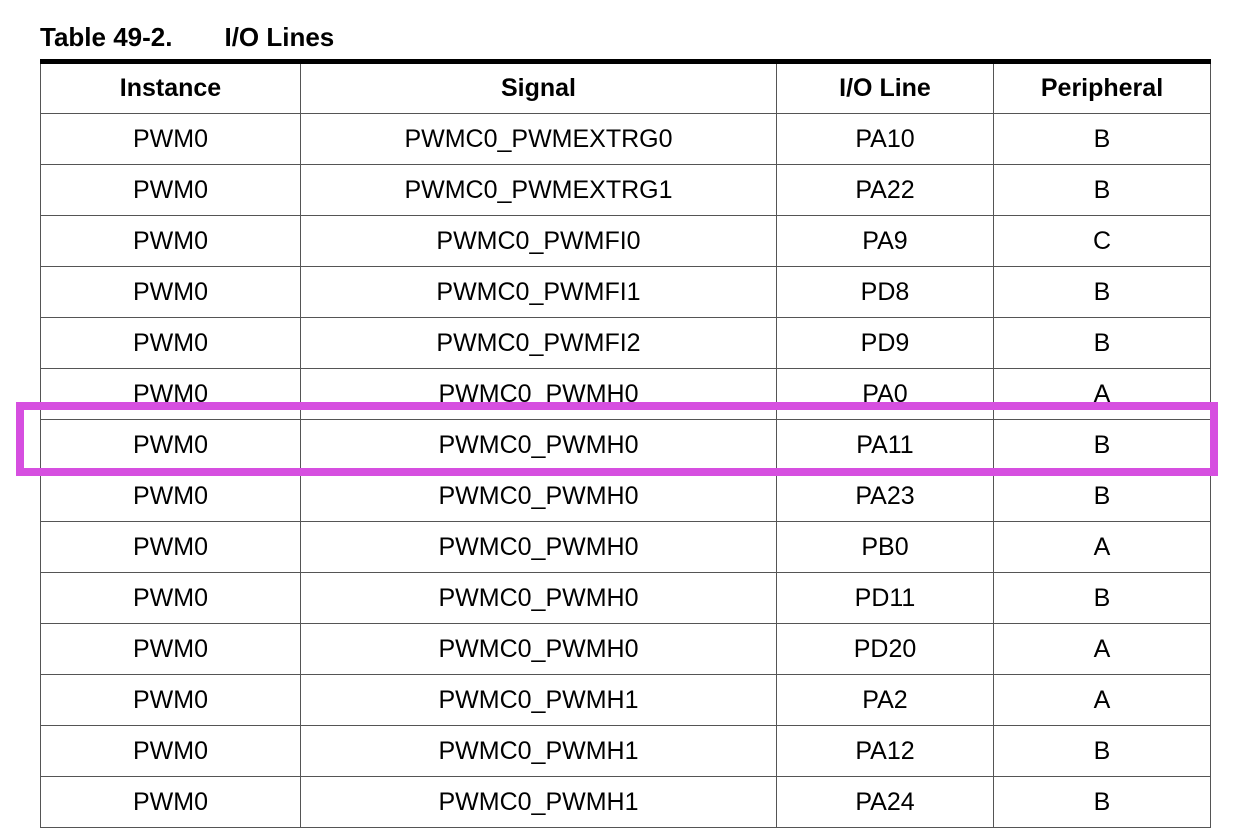 This screenshot has width=1250, height=828. I want to click on cell-io-line: PA0, so click(885, 394).